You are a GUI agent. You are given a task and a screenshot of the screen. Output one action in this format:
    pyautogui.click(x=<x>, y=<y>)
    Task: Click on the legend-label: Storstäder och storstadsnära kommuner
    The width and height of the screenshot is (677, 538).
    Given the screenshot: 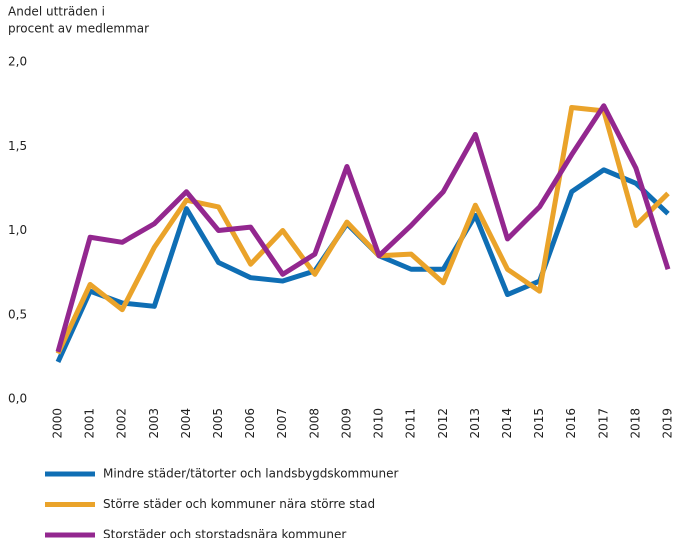 What is the action you would take?
    pyautogui.click(x=224, y=533)
    